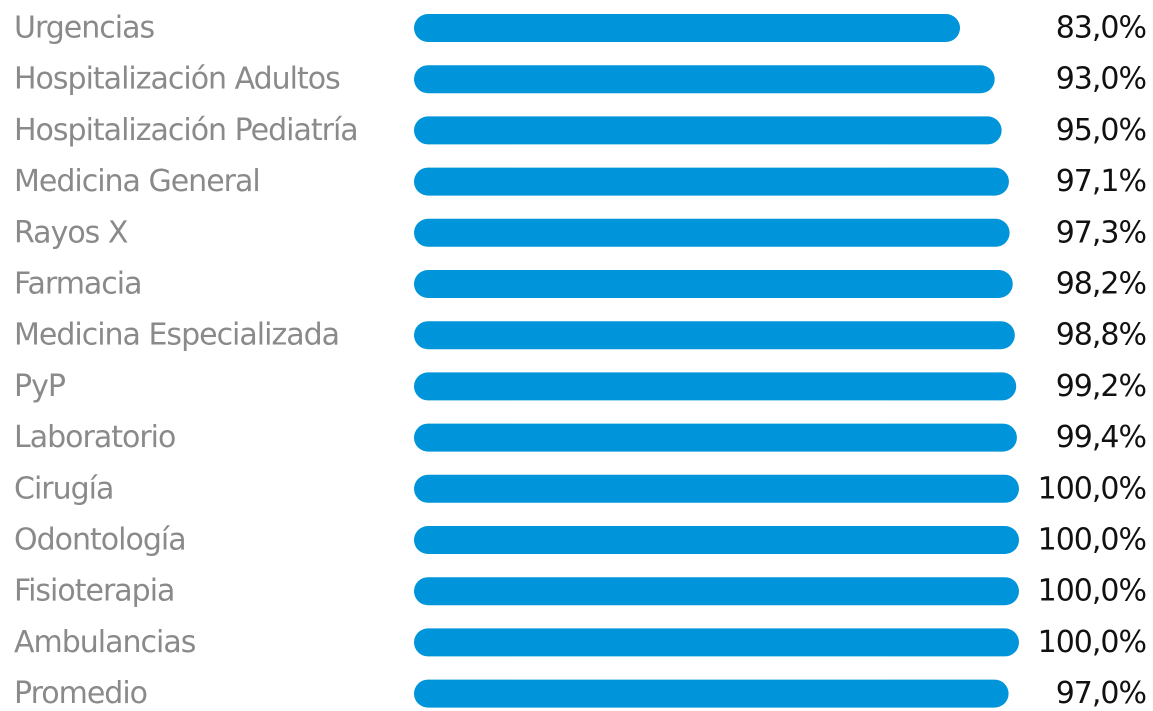  Describe the element at coordinates (1101, 335) in the screenshot. I see `value-label: 98,8%` at that location.